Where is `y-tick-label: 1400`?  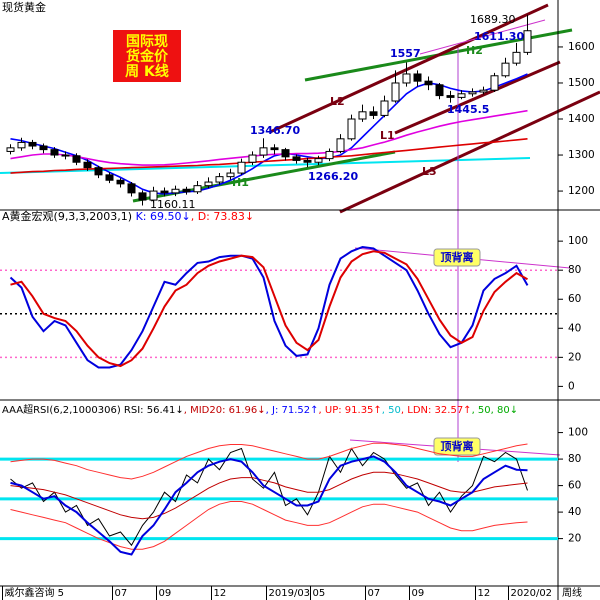
y-tick-label: 1400 is located at coordinates (581, 119).